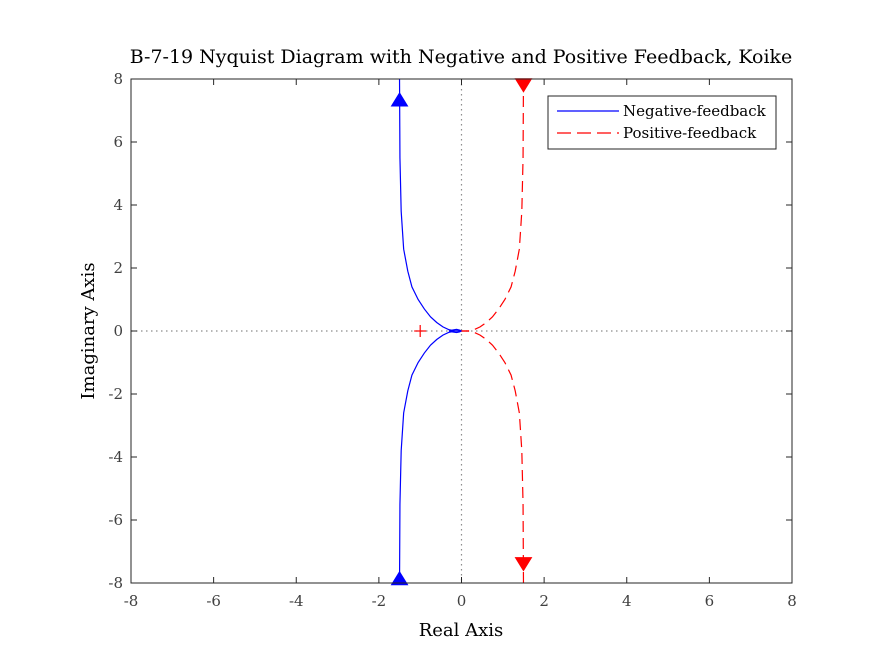 This screenshot has height=661, width=875. Describe the element at coordinates (523, 564) in the screenshot. I see `direction-arrow-positive` at that location.